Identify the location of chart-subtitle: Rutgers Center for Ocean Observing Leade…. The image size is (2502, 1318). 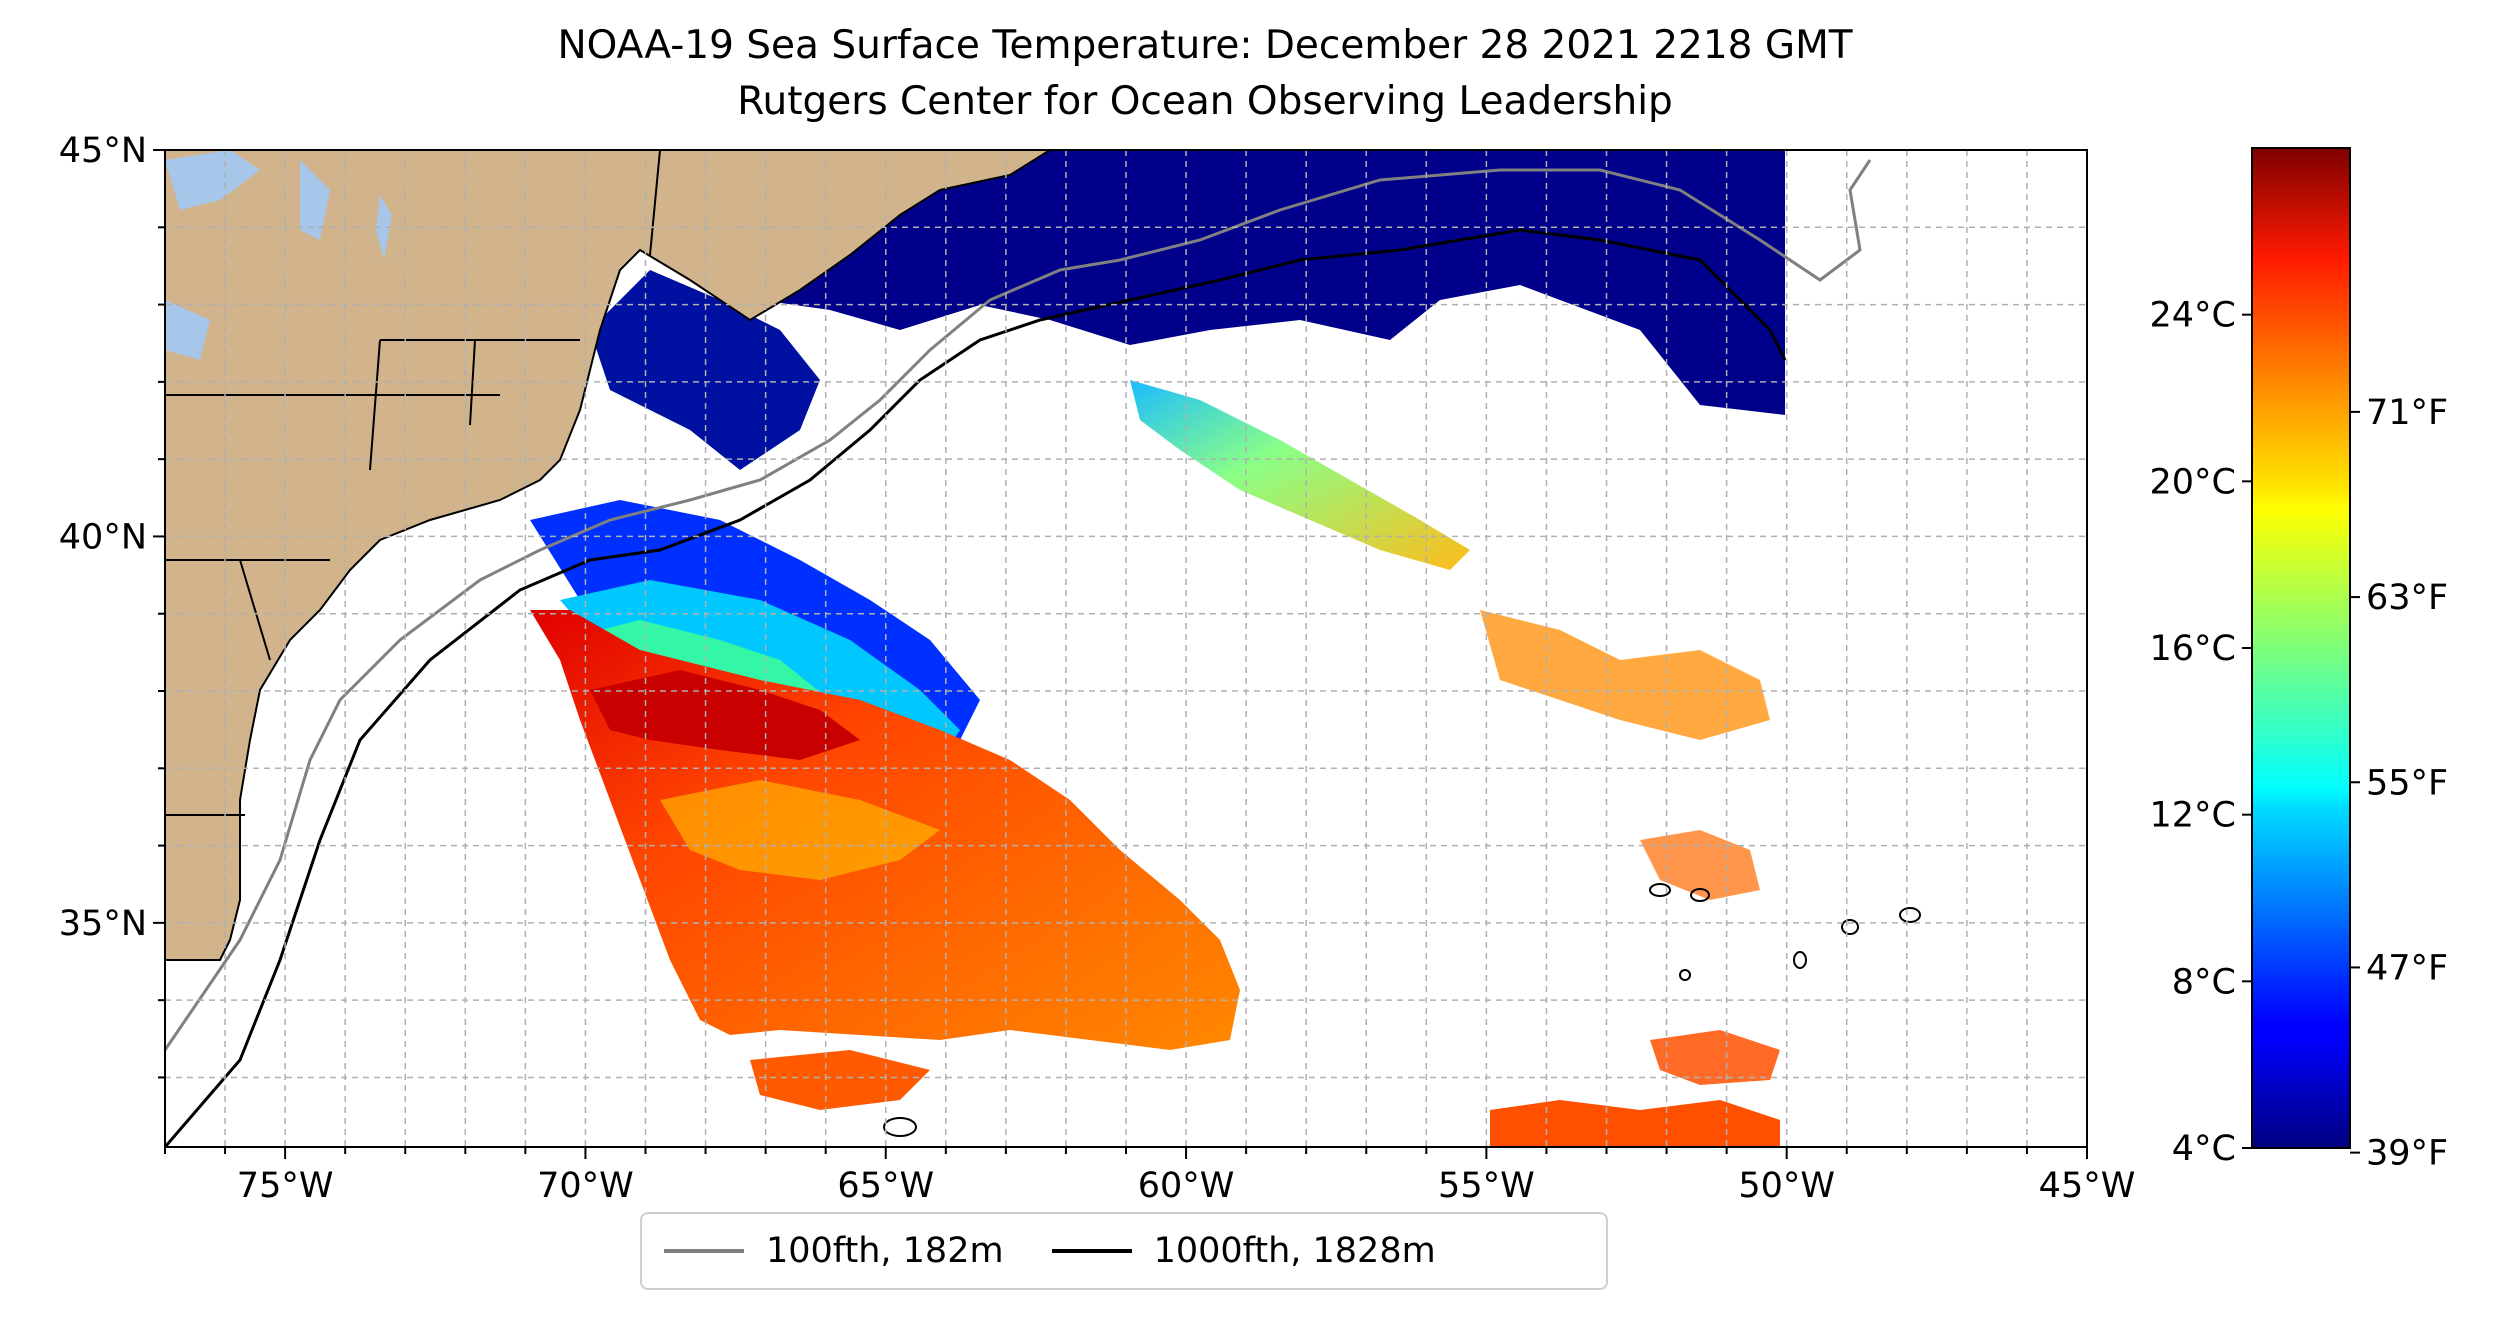
(1205, 101).